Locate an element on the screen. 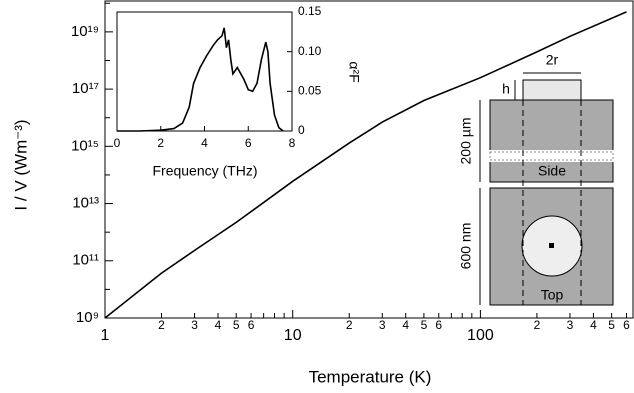 This screenshot has height=393, width=634. y-tick-label: 10¹¹ is located at coordinates (85, 260).